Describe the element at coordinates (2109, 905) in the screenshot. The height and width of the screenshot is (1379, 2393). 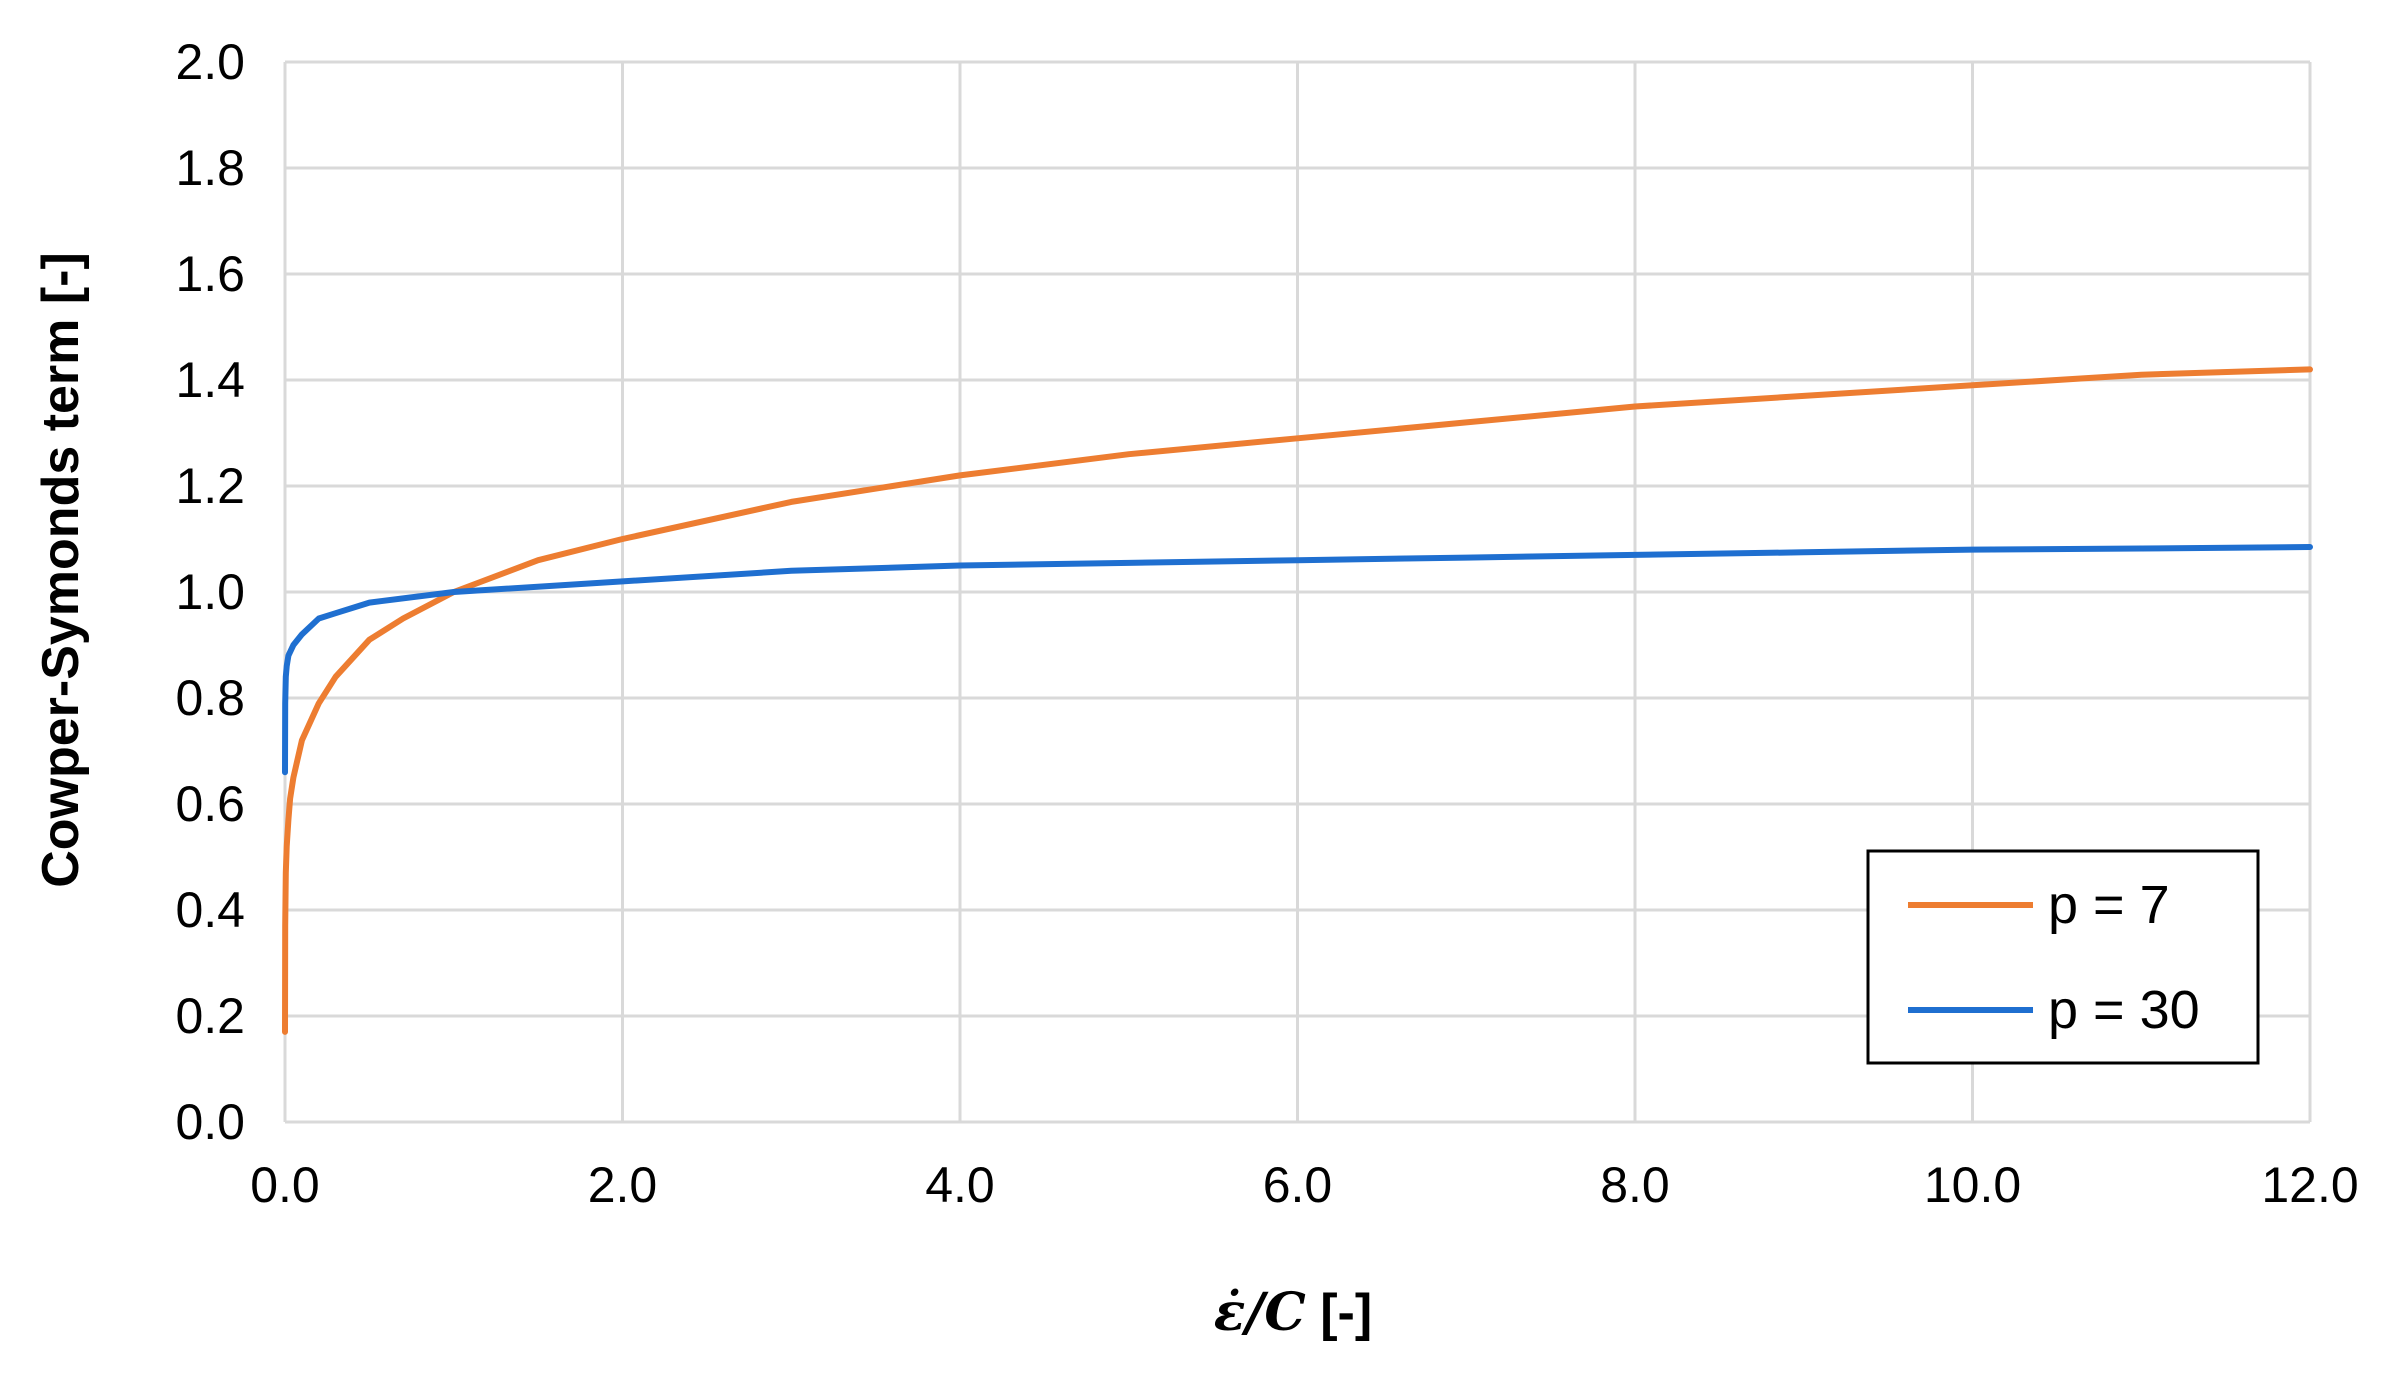
I see `legend-label-p7: p = 7` at that location.